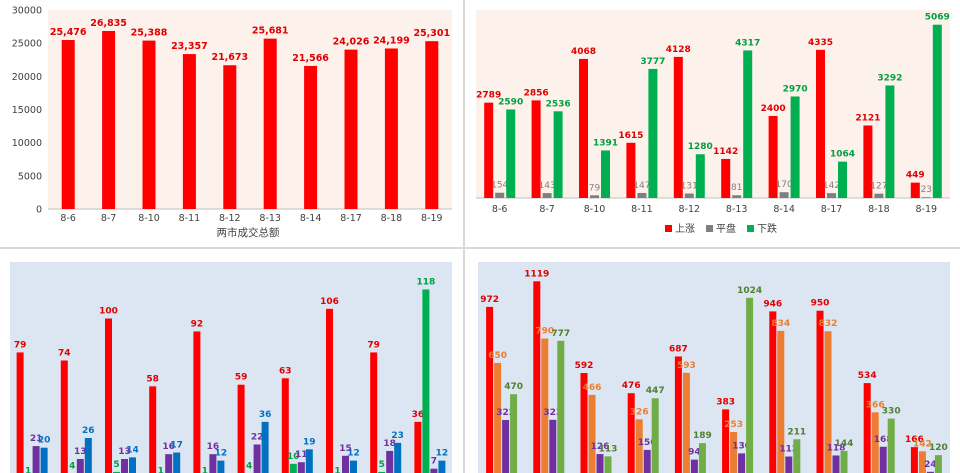 The height and width of the screenshot is (473, 960). What do you see at coordinates (64, 354) in the screenshot?
I see `data-label: 74` at bounding box center [64, 354].